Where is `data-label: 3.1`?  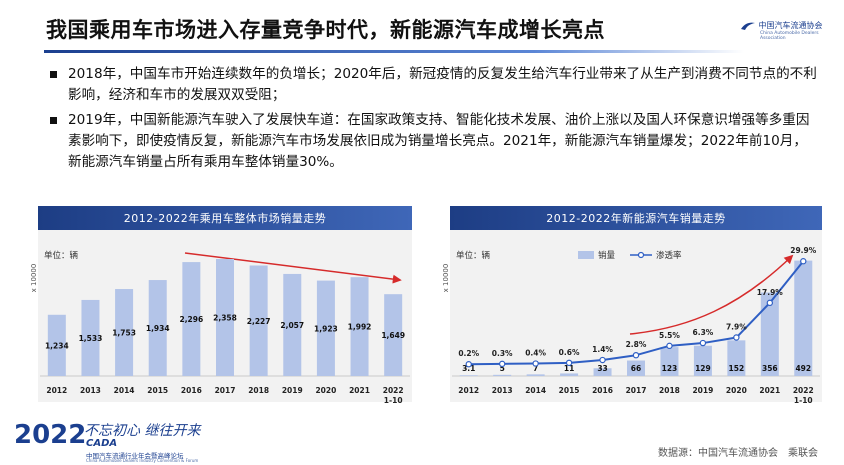
data-label: 3.1 is located at coordinates (468, 368).